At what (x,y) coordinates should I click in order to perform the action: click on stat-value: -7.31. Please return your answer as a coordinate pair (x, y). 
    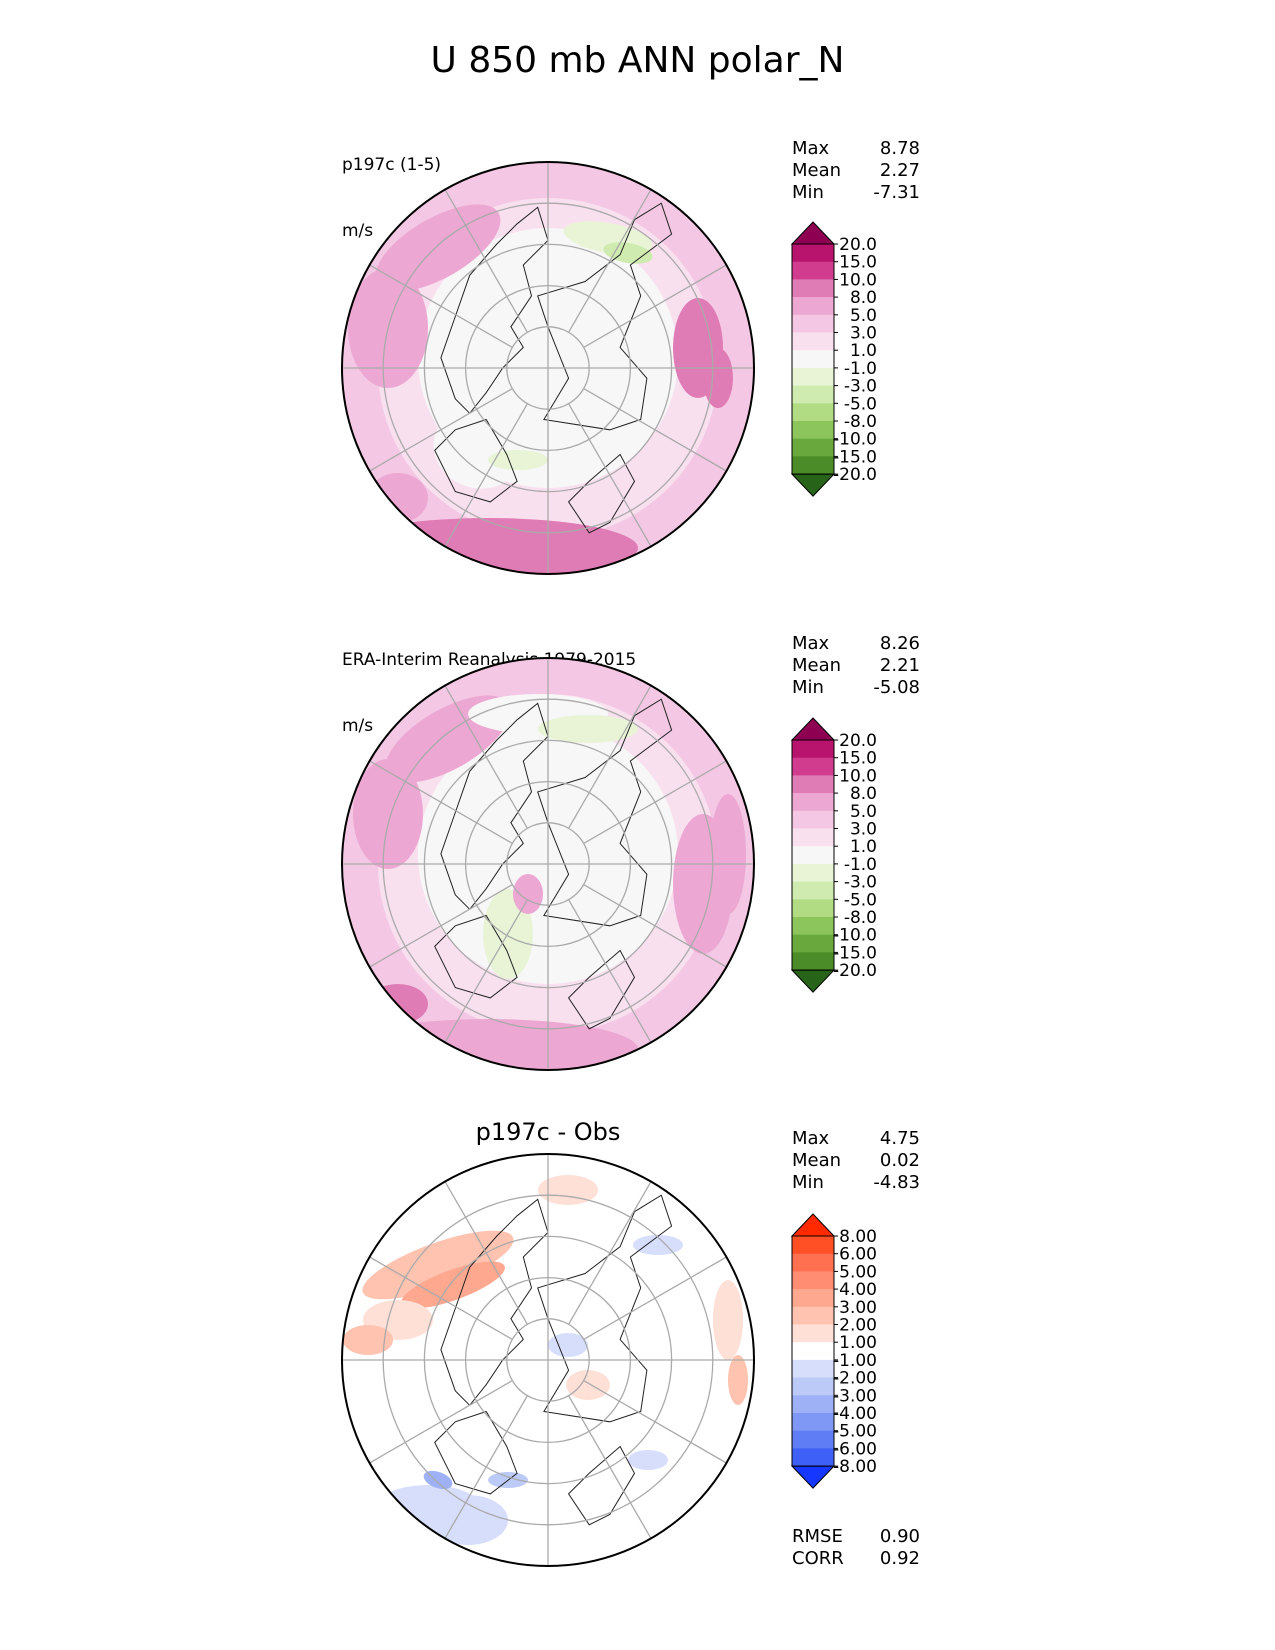
    Looking at the image, I should click on (896, 192).